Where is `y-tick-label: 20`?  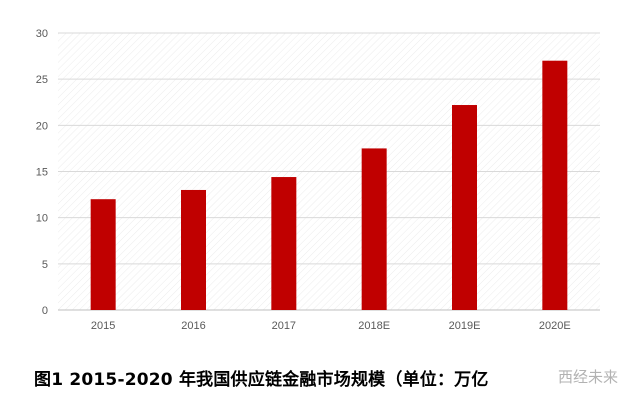
y-tick-label: 20 is located at coordinates (42, 126).